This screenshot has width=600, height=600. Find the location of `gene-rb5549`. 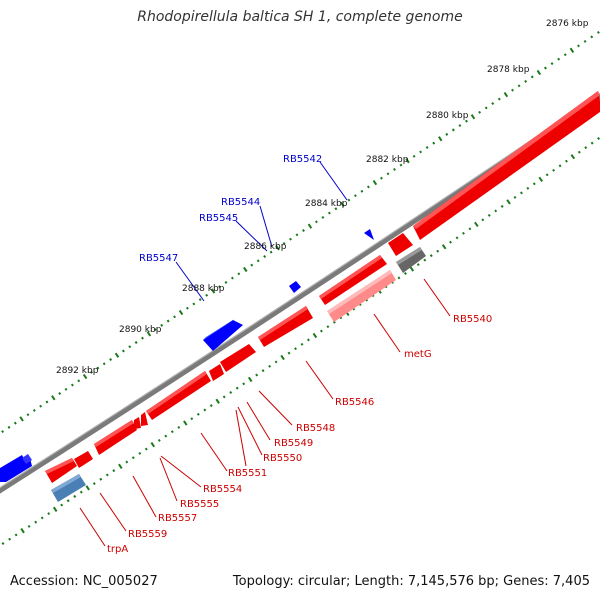

gene-rb5549 is located at coordinates (216, 372).